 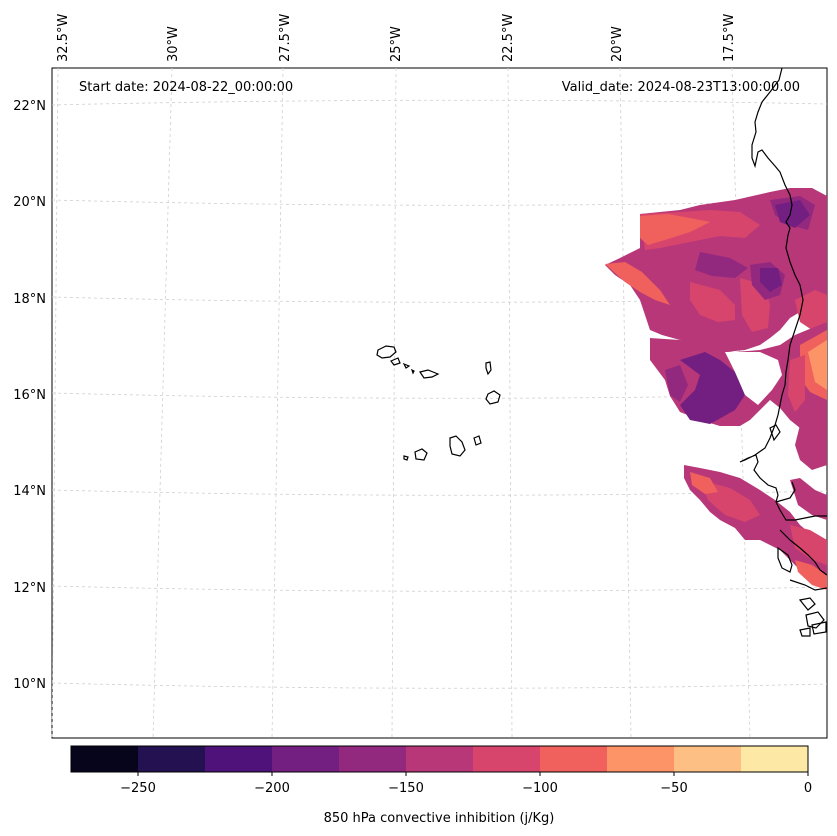 I want to click on lon-label: 30°W, so click(x=173, y=44).